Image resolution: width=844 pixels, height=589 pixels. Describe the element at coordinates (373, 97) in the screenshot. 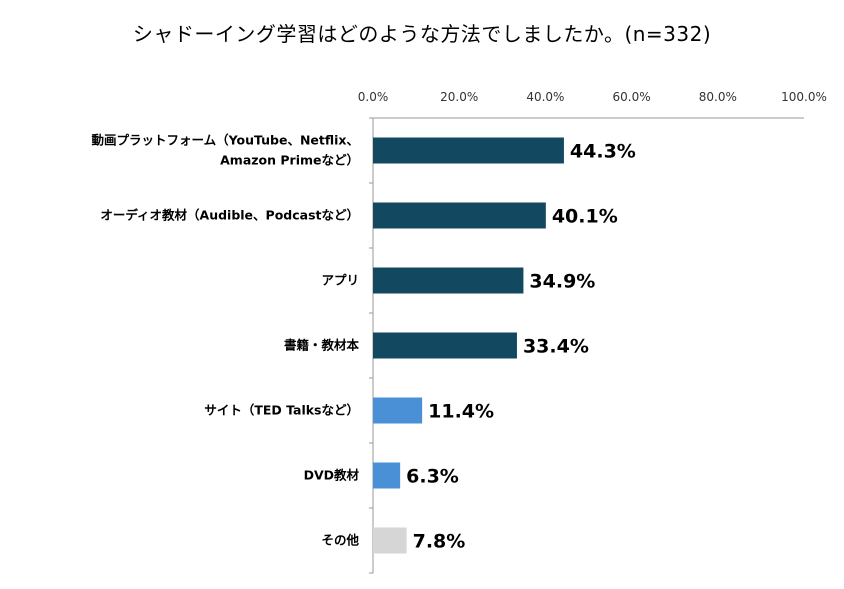

I see `x-tick-label: 0.0%` at that location.